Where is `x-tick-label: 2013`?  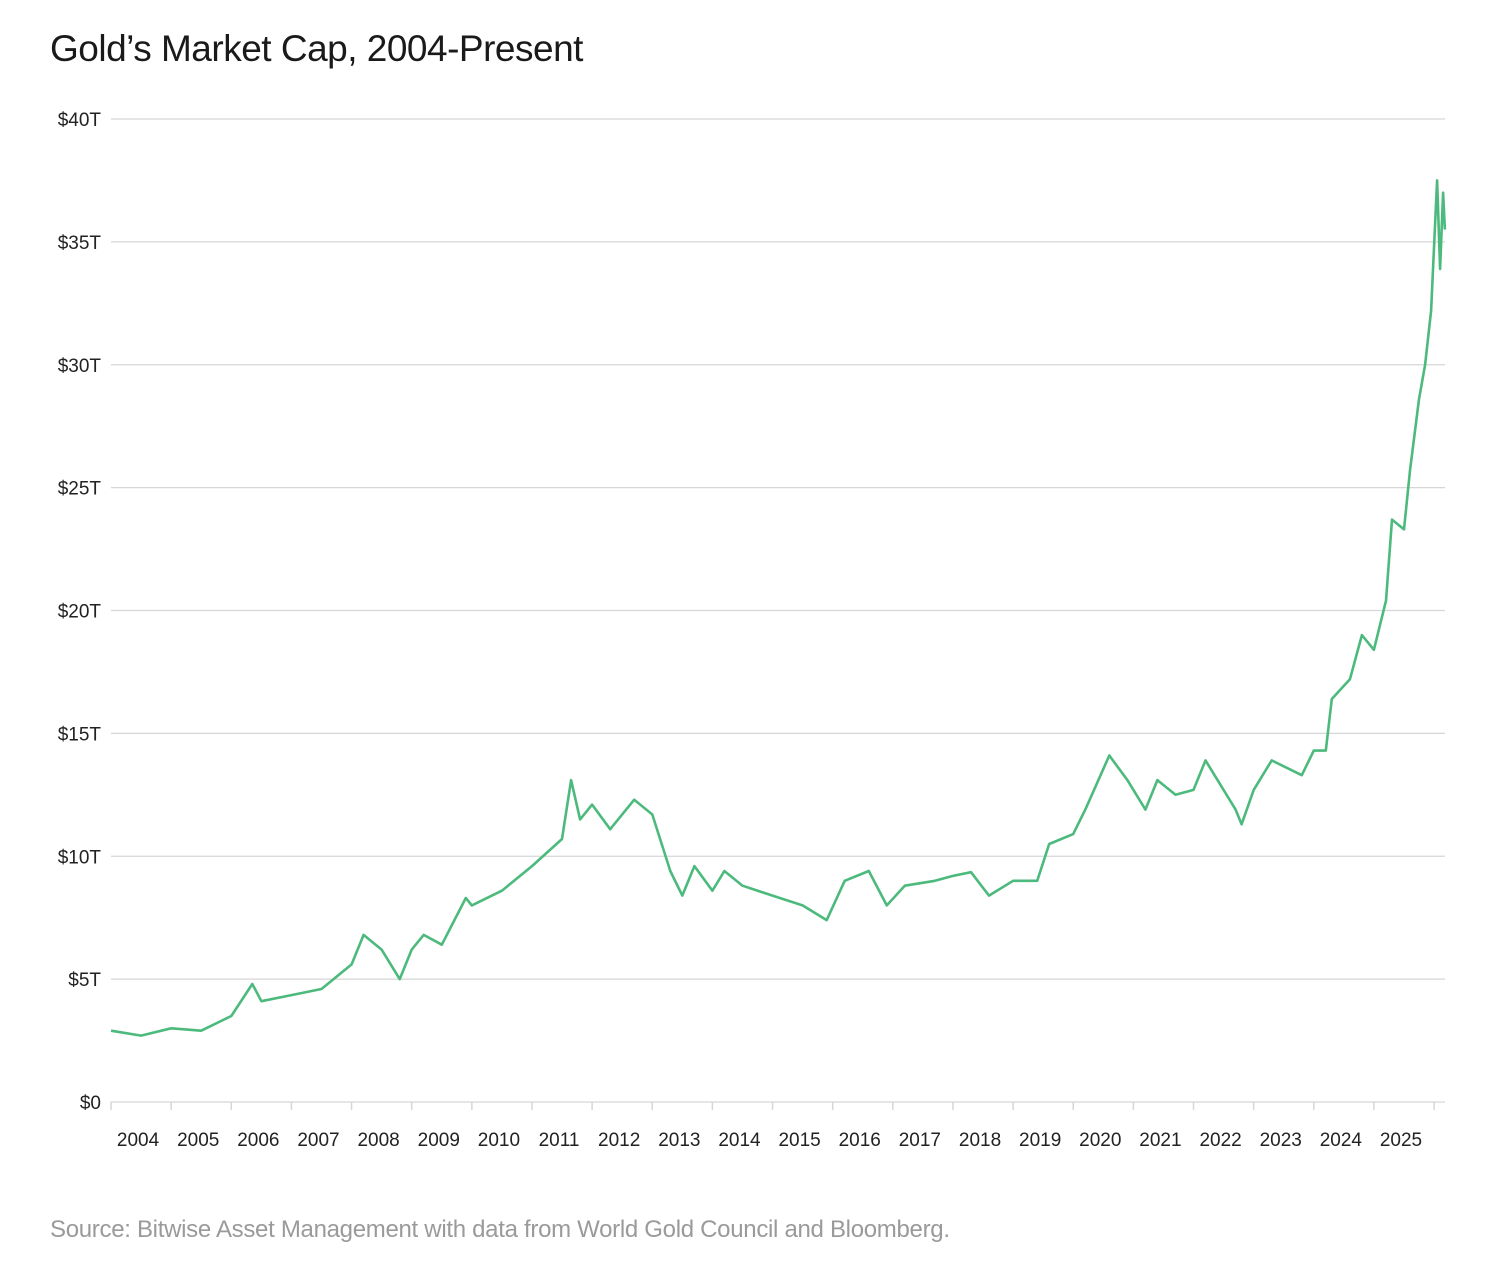 x-tick-label: 2013 is located at coordinates (679, 1140).